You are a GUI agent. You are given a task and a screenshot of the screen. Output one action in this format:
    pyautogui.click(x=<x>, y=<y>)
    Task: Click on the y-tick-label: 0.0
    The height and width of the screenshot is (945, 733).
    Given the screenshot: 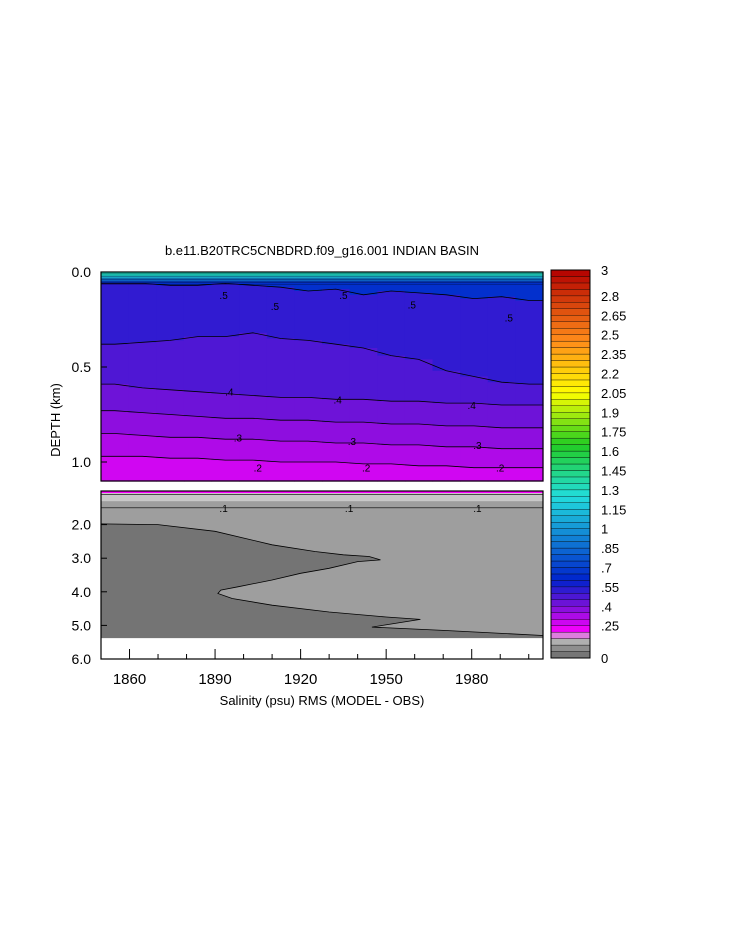 What is the action you would take?
    pyautogui.click(x=82, y=272)
    